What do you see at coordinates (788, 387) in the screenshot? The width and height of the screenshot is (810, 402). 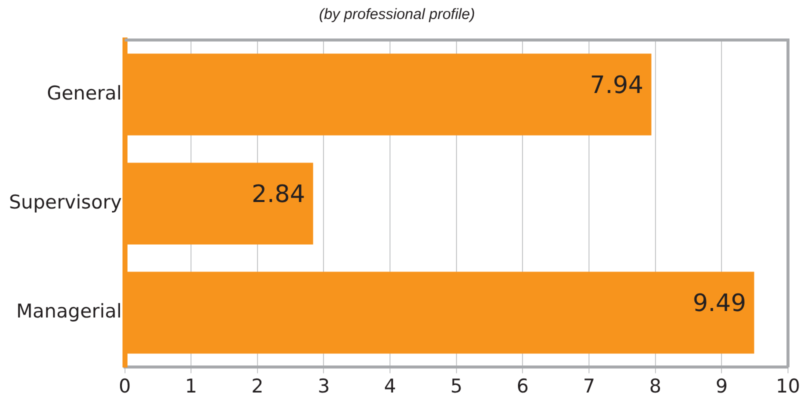 I see `x-tick-label: 10` at bounding box center [788, 387].